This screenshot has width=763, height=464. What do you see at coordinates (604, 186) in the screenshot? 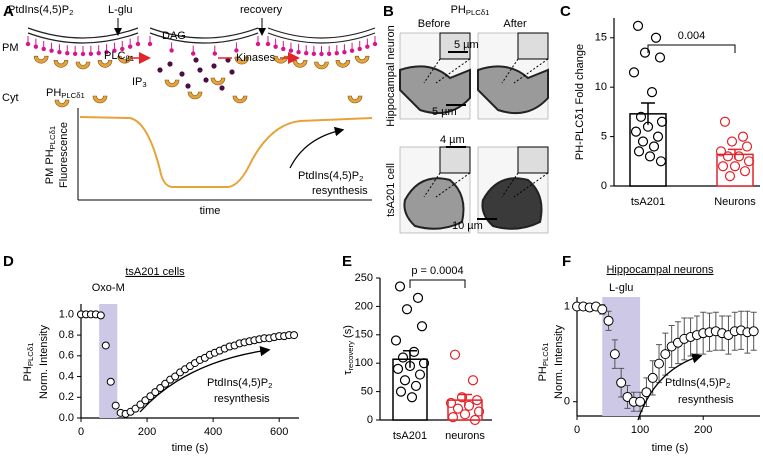
I see `y-tick-label: 0` at bounding box center [604, 186].